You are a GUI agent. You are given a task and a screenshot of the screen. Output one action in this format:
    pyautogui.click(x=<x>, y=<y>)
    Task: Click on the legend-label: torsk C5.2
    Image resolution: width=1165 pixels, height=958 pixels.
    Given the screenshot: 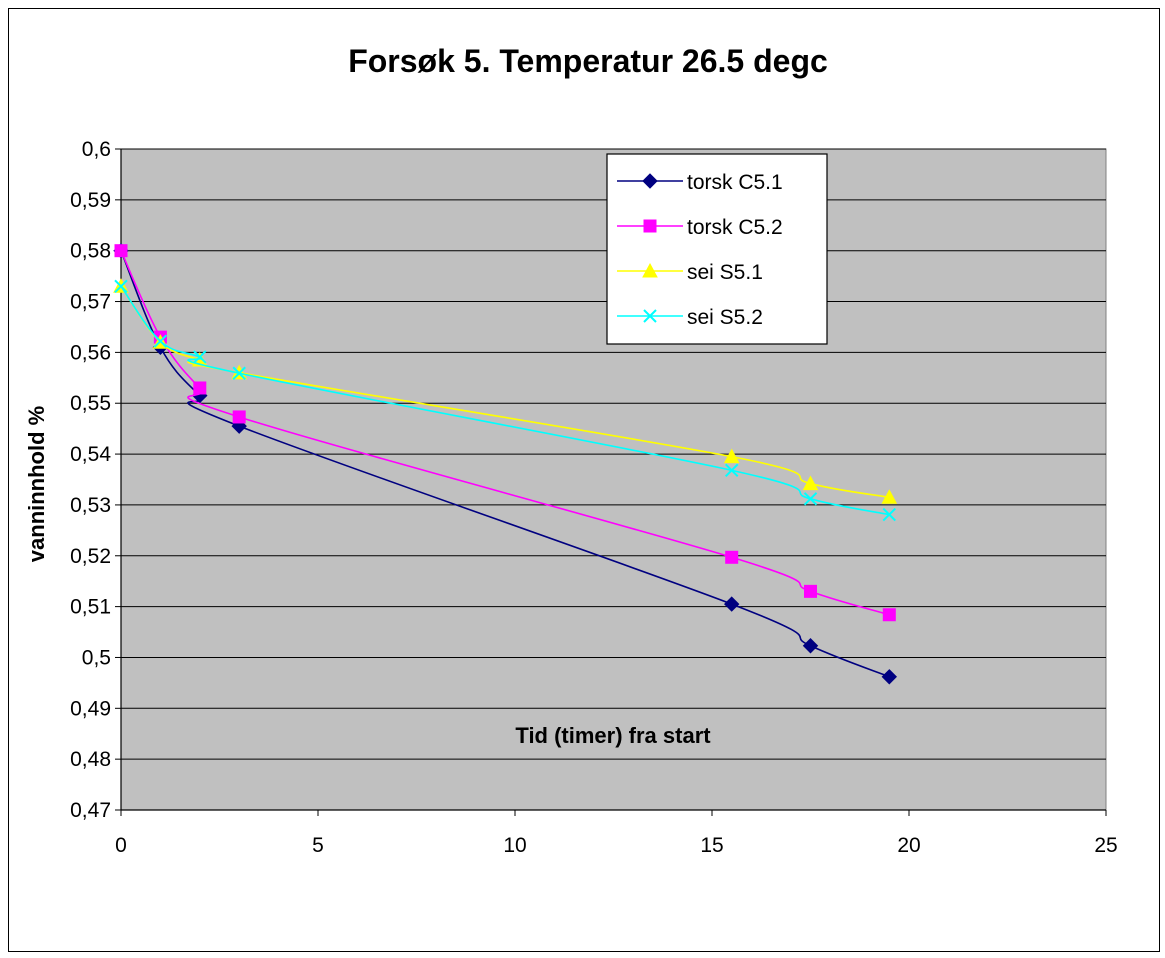 What is the action you would take?
    pyautogui.click(x=735, y=227)
    